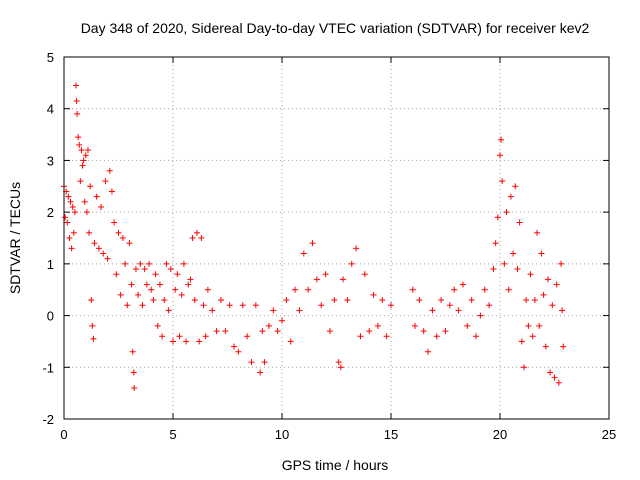 This screenshot has width=640, height=480. What do you see at coordinates (500, 434) in the screenshot?
I see `x-tick-label: 20` at bounding box center [500, 434].